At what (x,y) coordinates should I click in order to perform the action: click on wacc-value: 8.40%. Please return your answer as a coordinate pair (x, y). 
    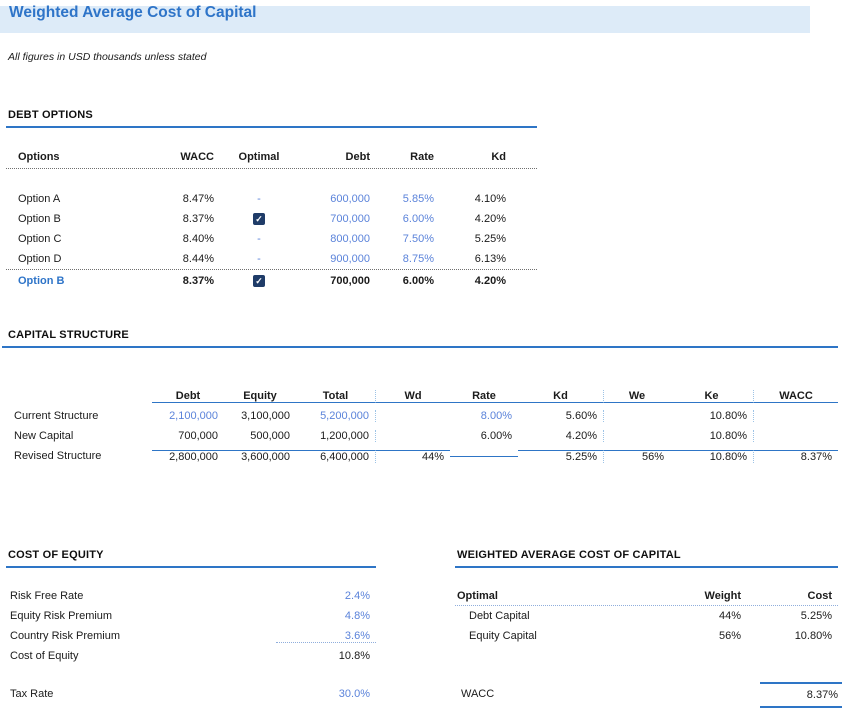
    Looking at the image, I should click on (198, 239).